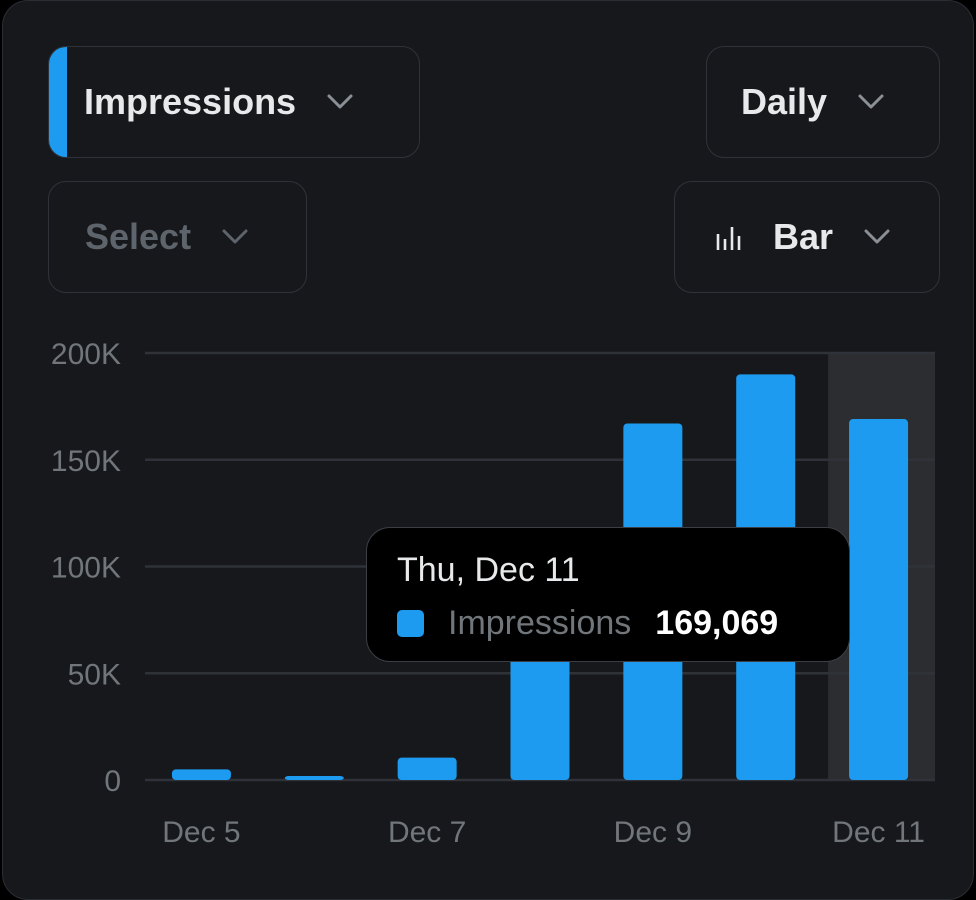  I want to click on chart-type-label: Bar, so click(803, 236).